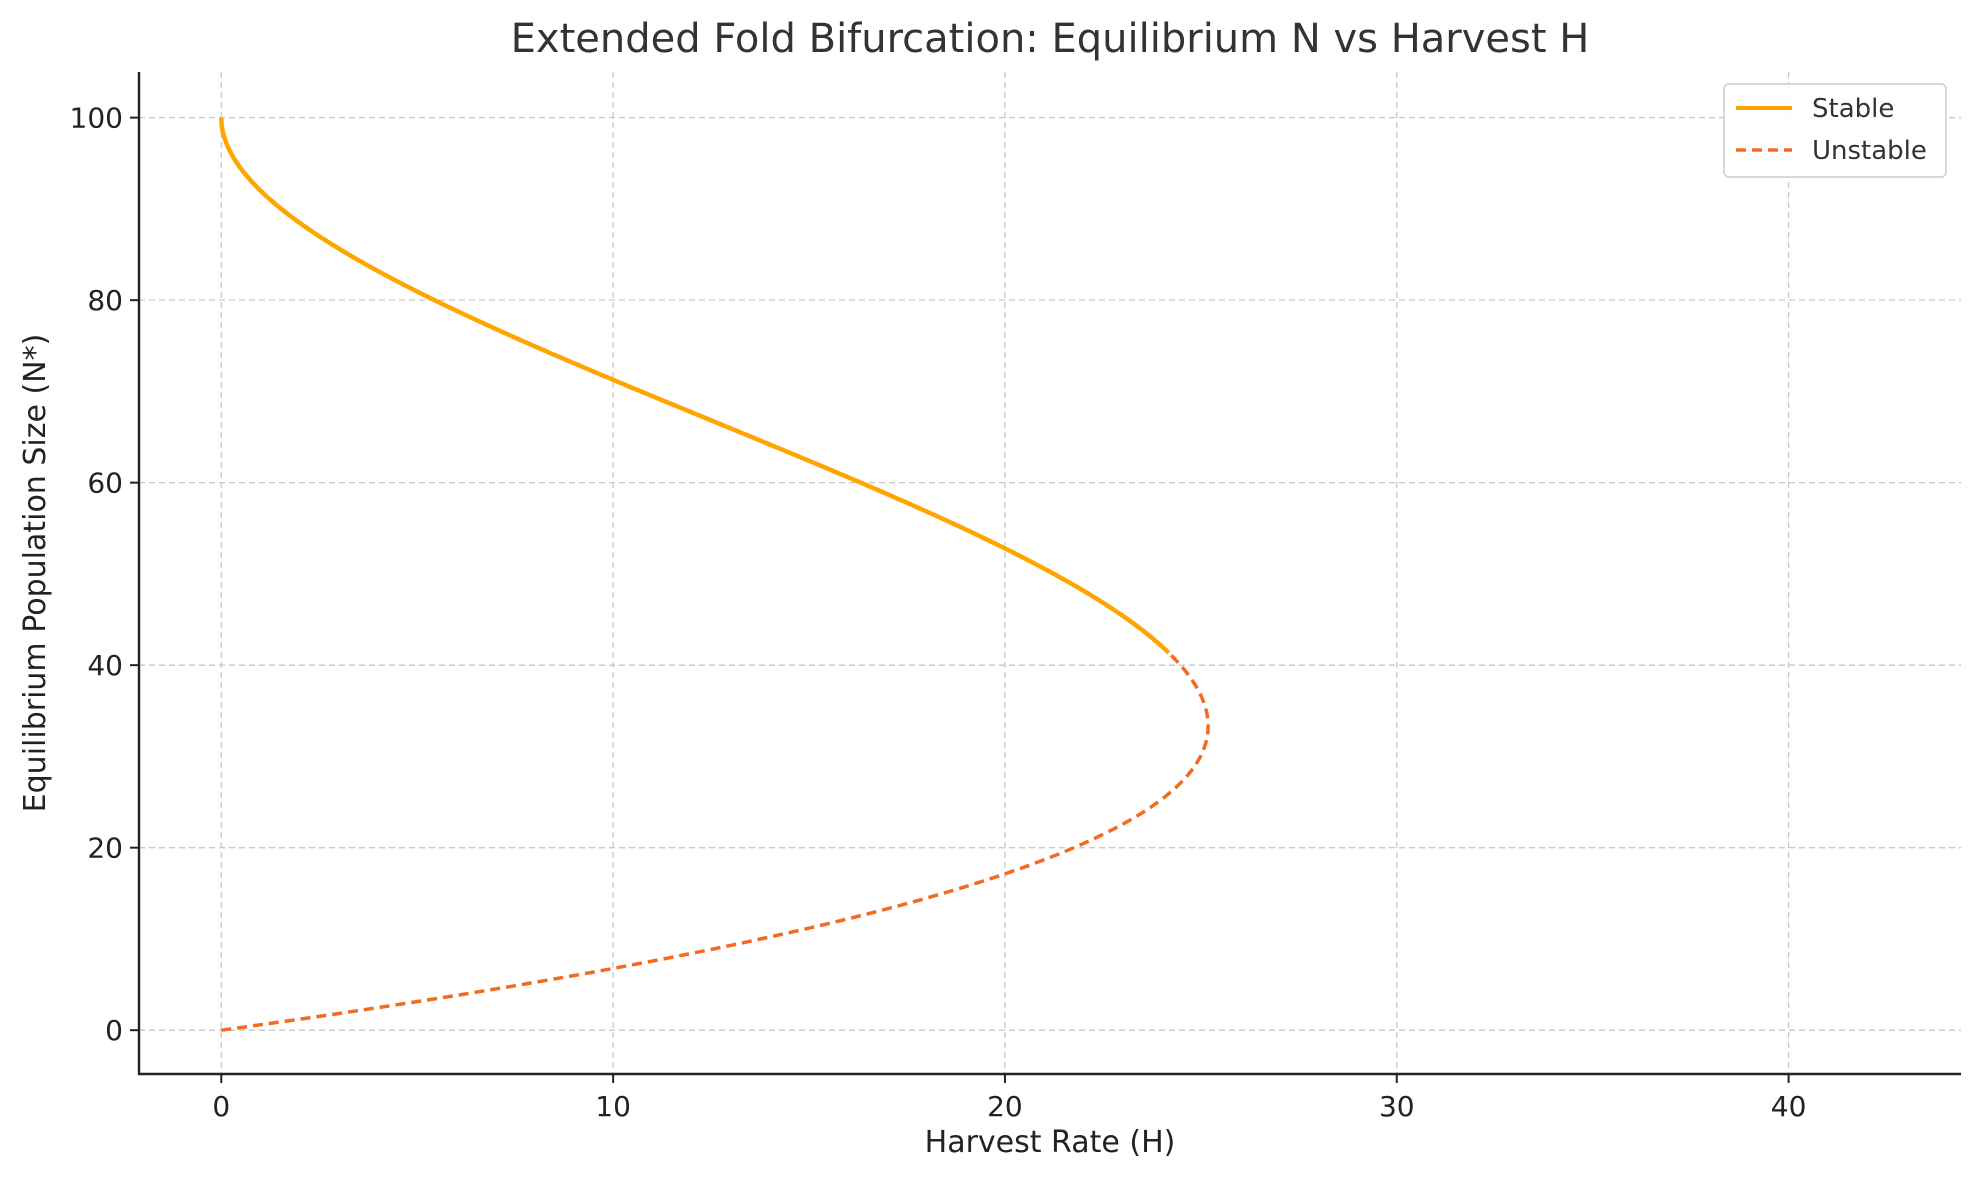 This screenshot has width=1979, height=1180. What do you see at coordinates (96, 118) in the screenshot?
I see `y-tick-label: 100` at bounding box center [96, 118].